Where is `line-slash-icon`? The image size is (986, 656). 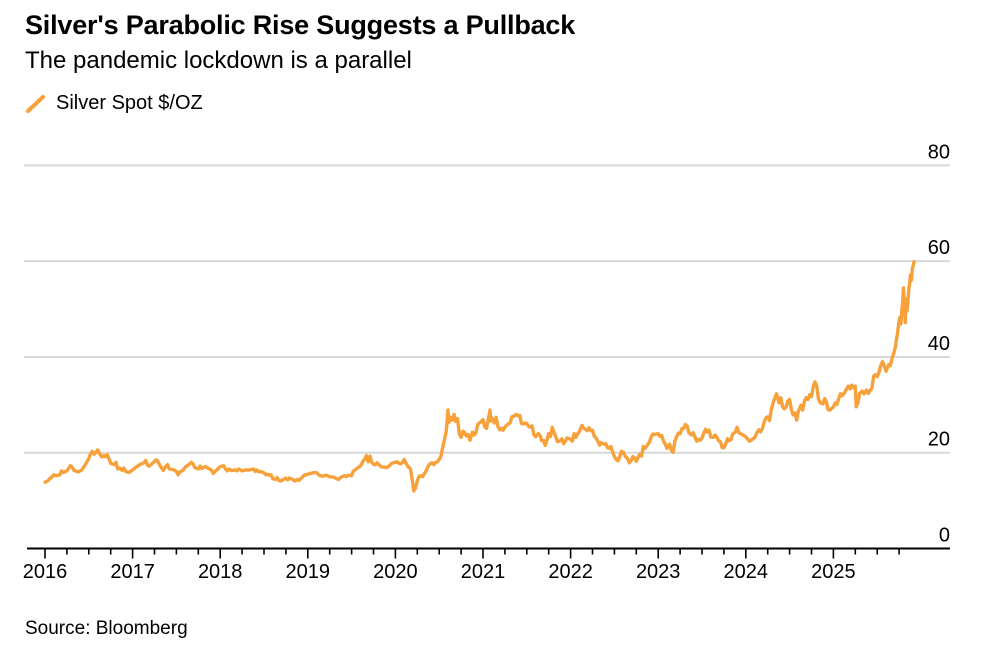 line-slash-icon is located at coordinates (35, 103).